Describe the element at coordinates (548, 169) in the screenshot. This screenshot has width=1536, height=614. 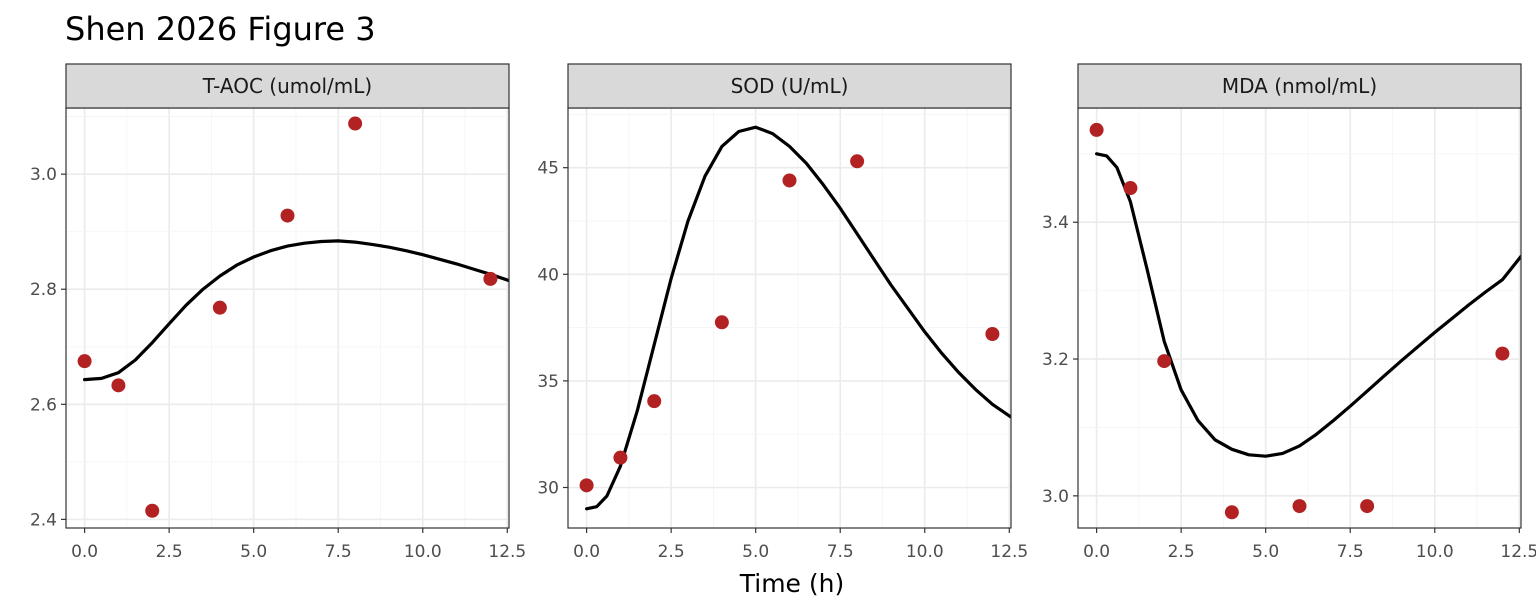
I see `y-tick-label: 45` at that location.